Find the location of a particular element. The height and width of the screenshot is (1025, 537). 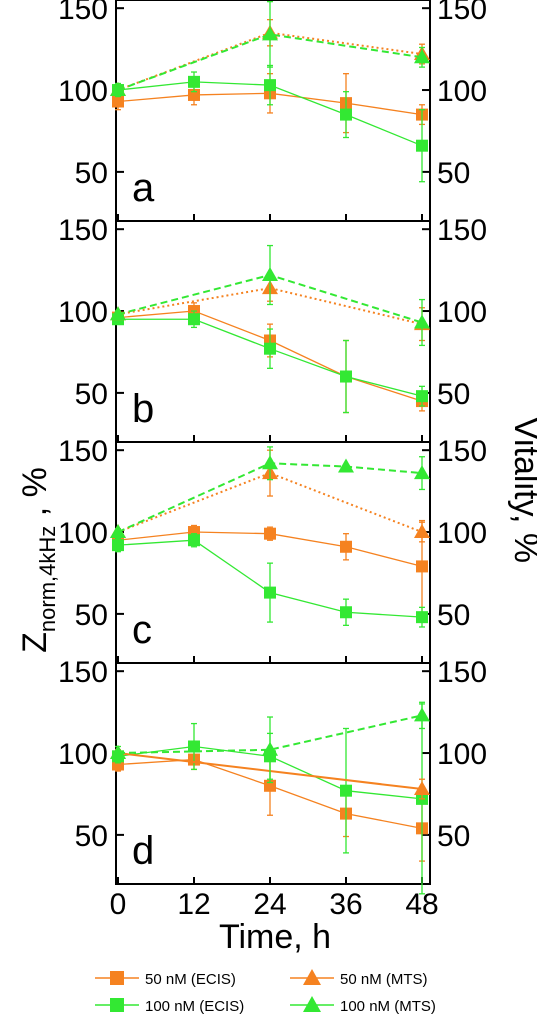

x-tick-labels: 0 12 24 36 48 is located at coordinates (274, 904).